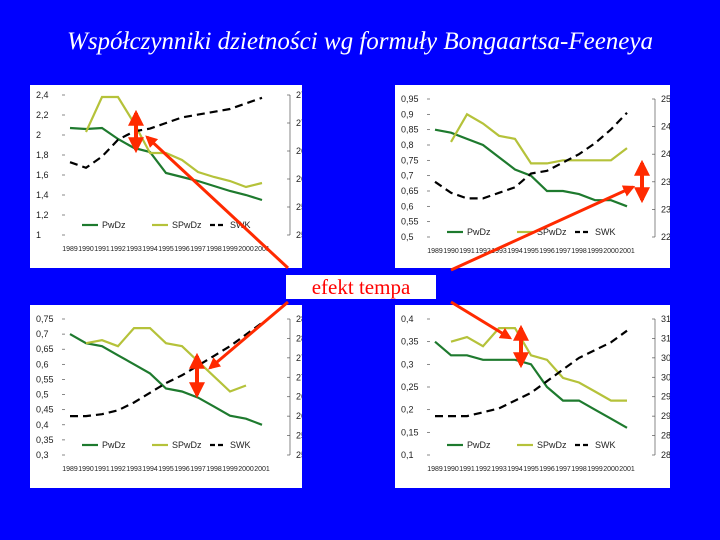 The height and width of the screenshot is (540, 720). What do you see at coordinates (299, 358) in the screenshot?
I see `y2-tick-label: 27,5` at bounding box center [299, 358].